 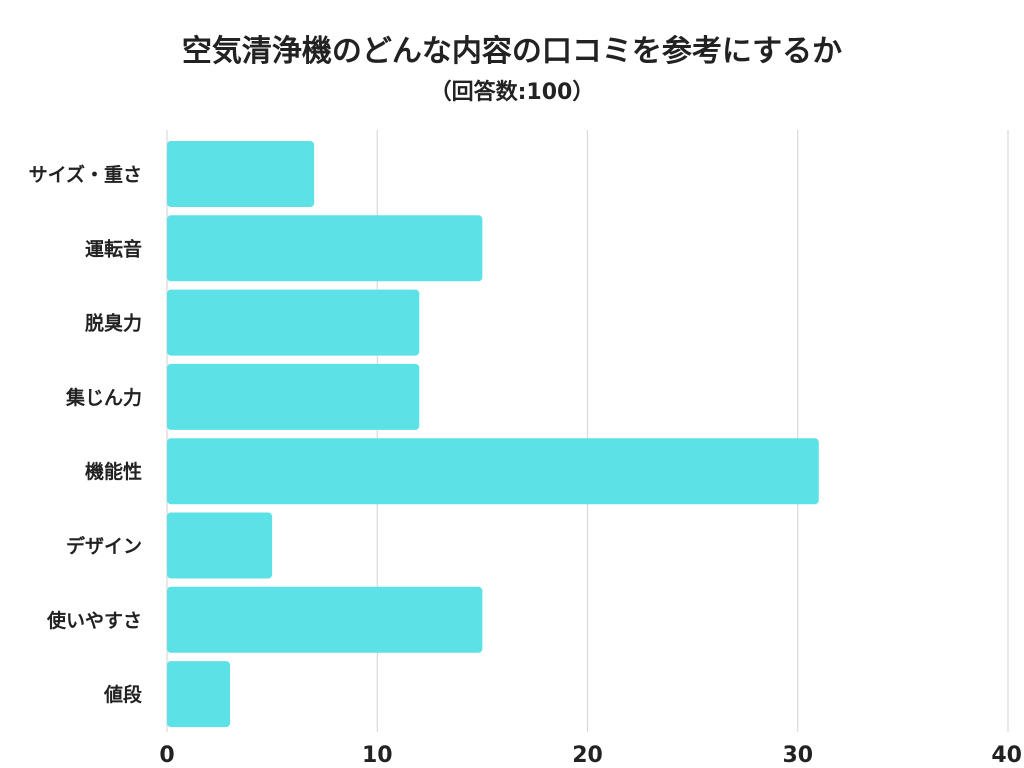 I want to click on category-label: デザイン, so click(x=104, y=546).